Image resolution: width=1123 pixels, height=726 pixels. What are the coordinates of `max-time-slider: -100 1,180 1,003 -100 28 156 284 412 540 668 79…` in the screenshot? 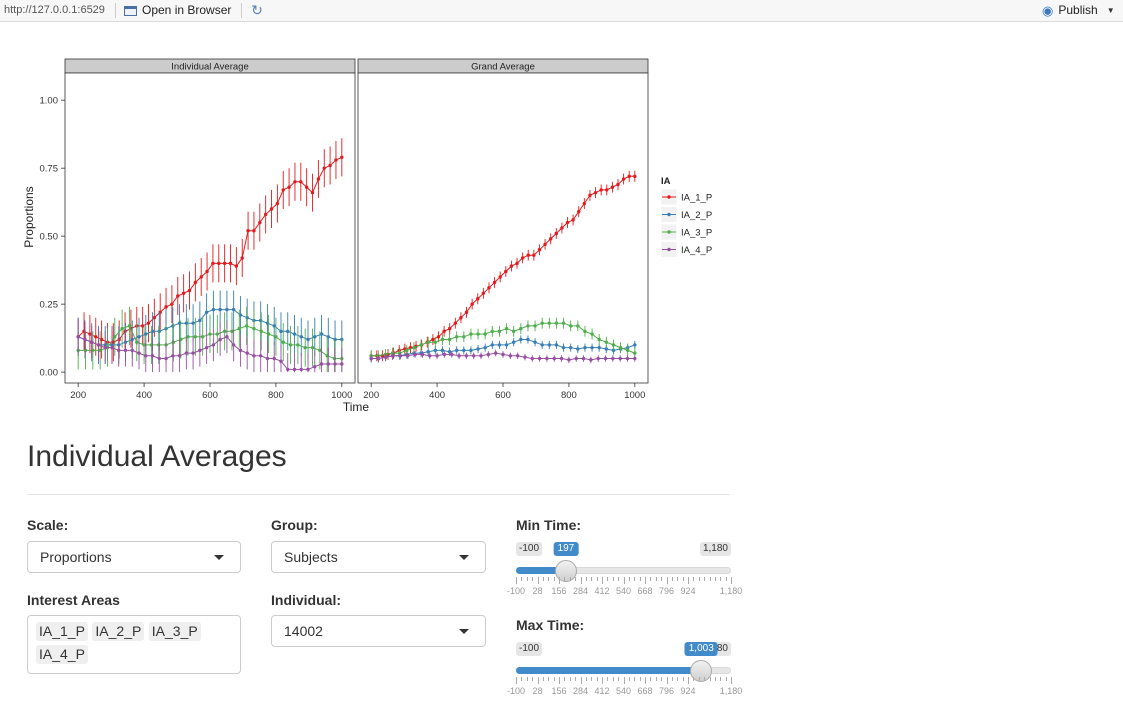 It's located at (624, 672).